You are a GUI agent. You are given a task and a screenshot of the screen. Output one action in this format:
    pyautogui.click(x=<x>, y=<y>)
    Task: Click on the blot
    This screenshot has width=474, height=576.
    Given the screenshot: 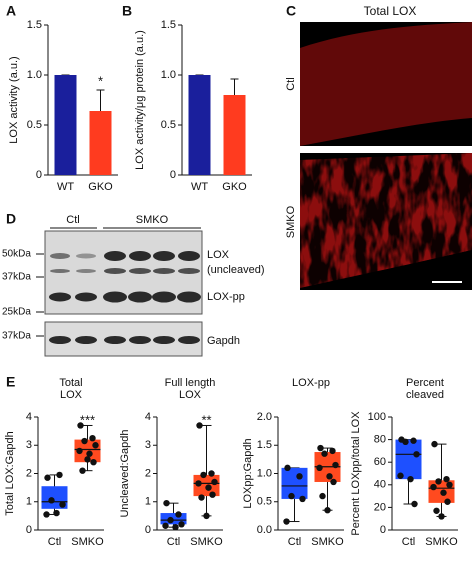 What is the action you would take?
    pyautogui.click(x=123, y=293)
    